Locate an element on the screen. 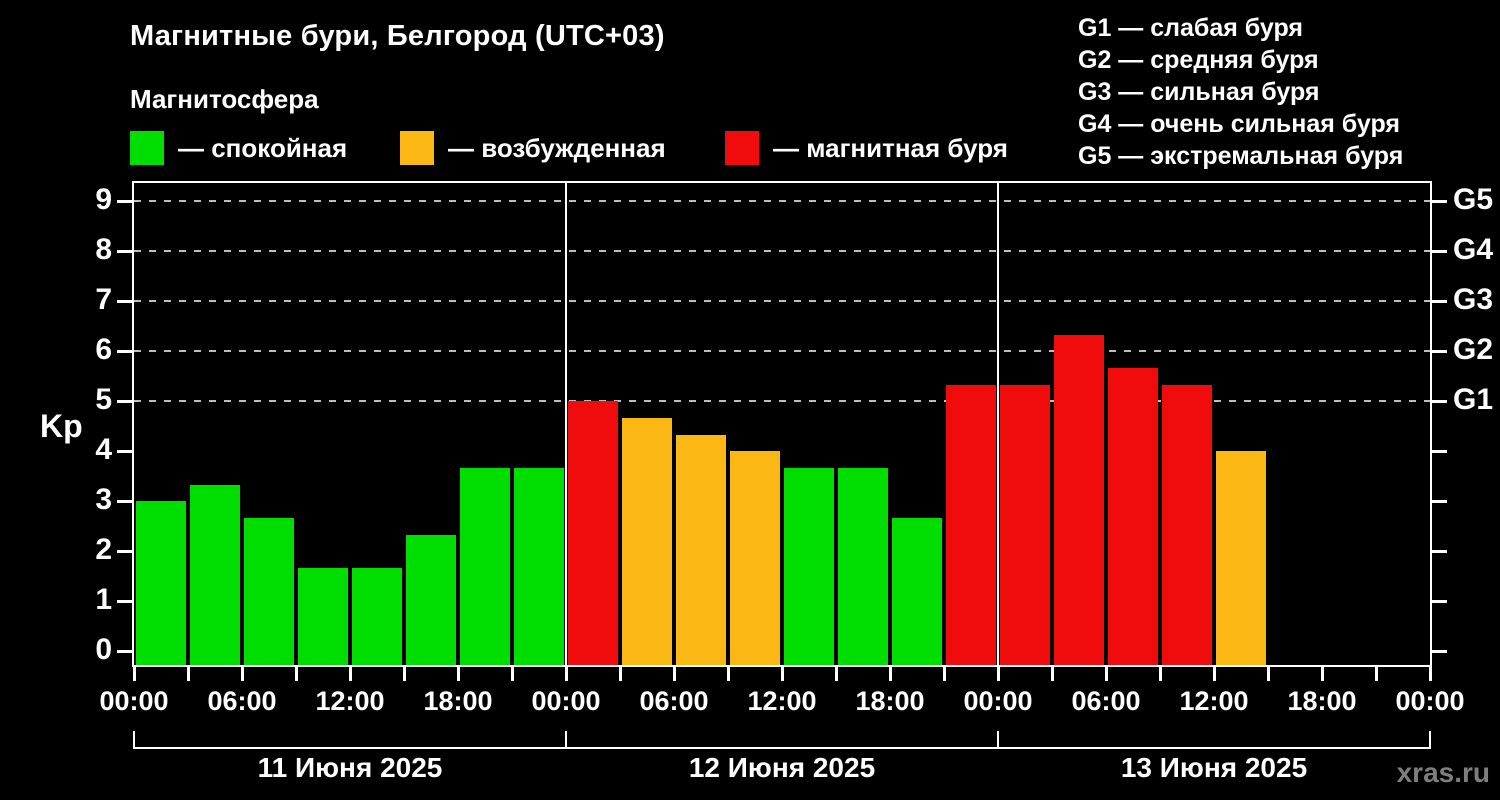 This screenshot has height=800, width=1500. g-scale-line-2: G2 — средняя буря is located at coordinates (1198, 60).